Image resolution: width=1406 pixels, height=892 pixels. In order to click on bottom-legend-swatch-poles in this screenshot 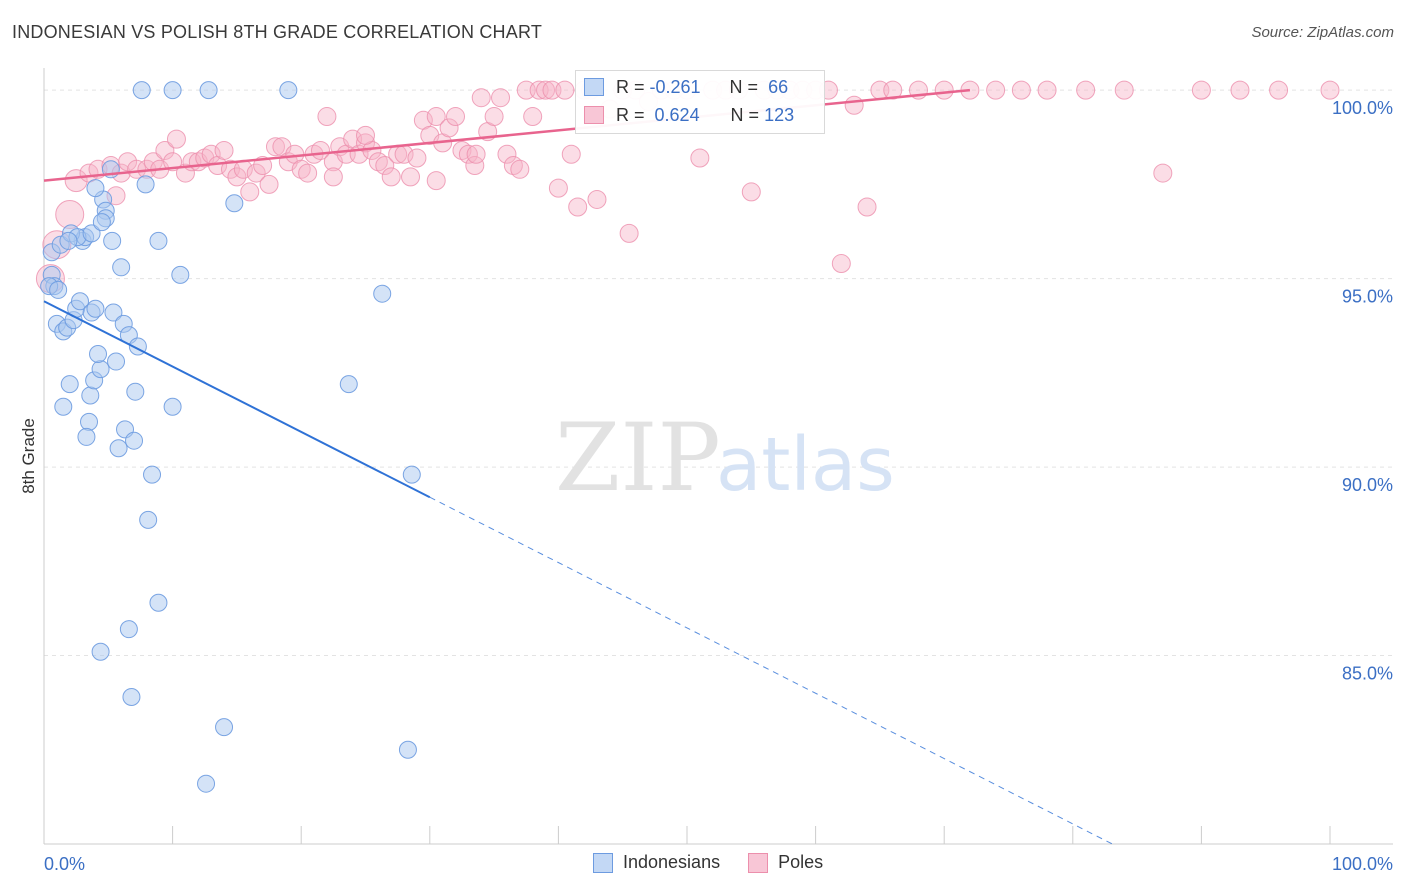, I will do `click(758, 862)`.